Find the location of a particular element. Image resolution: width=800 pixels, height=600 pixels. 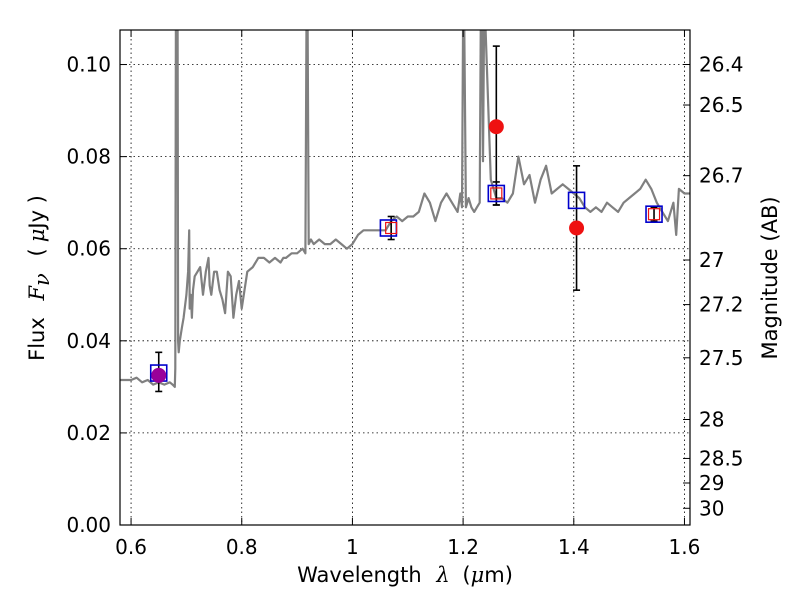

x-axis-title: Wavelength λ (μm) is located at coordinates (405, 575).